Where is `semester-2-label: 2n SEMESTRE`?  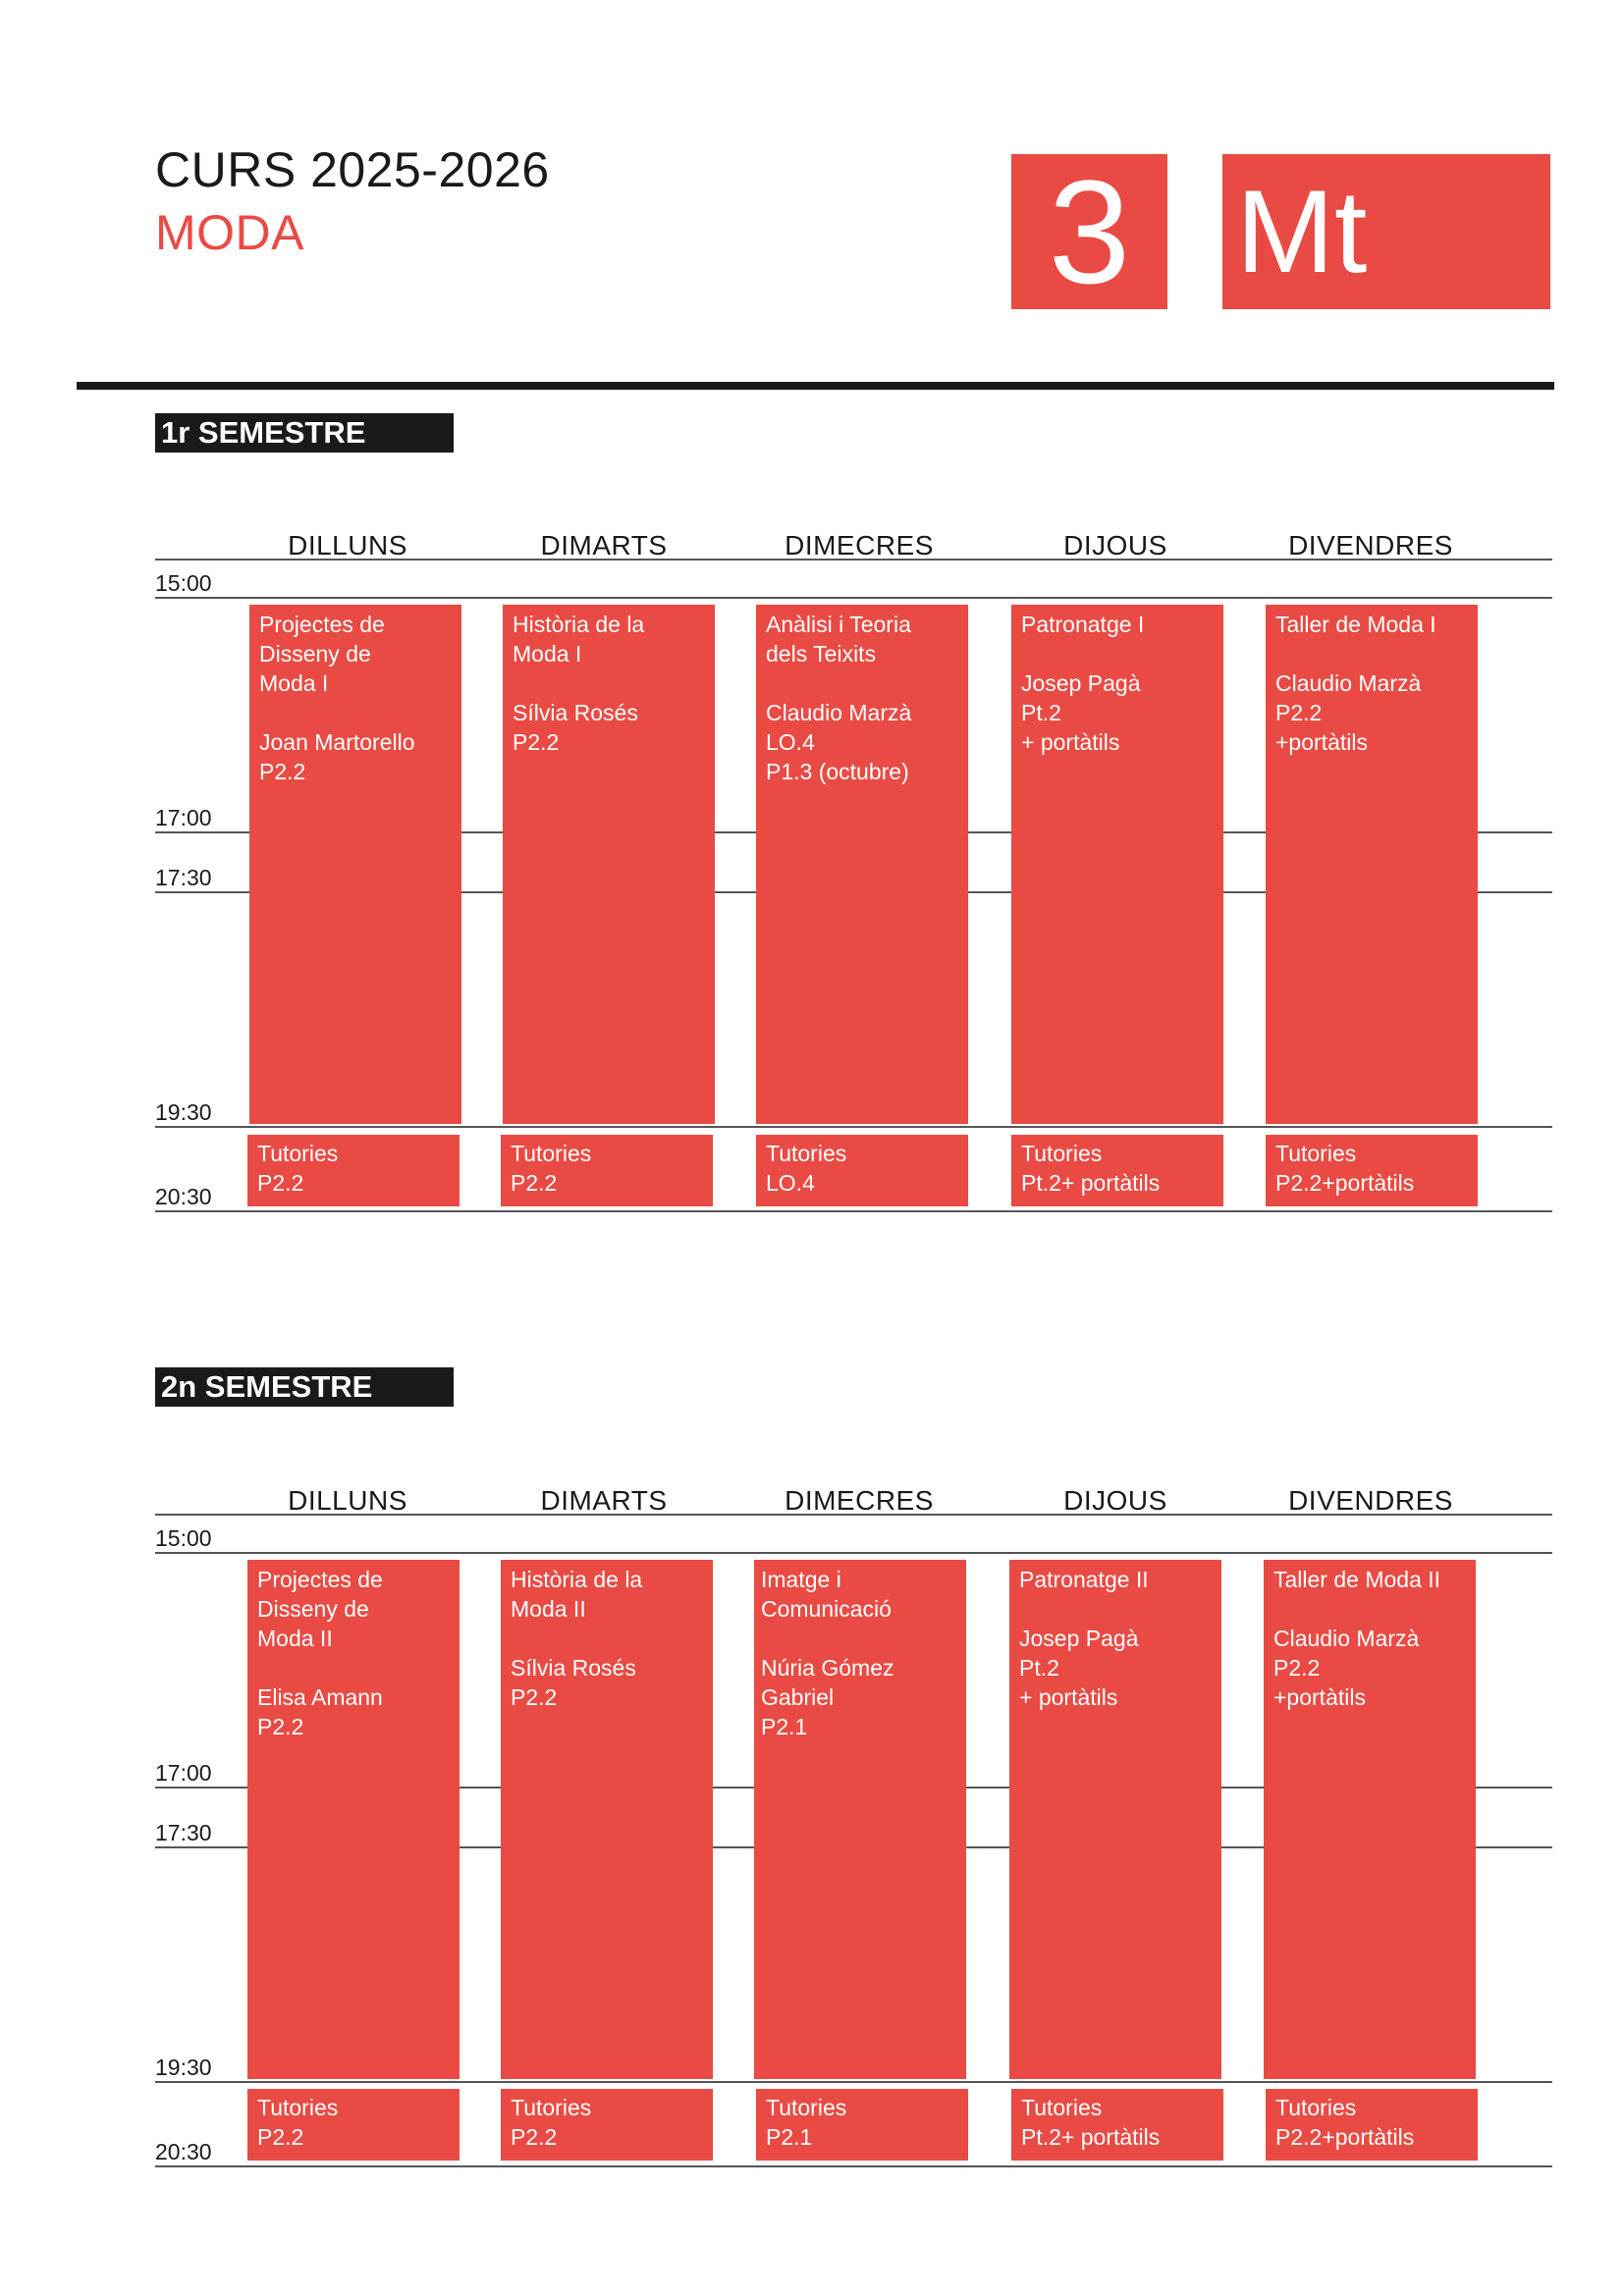 semester-2-label: 2n SEMESTRE is located at coordinates (304, 1387).